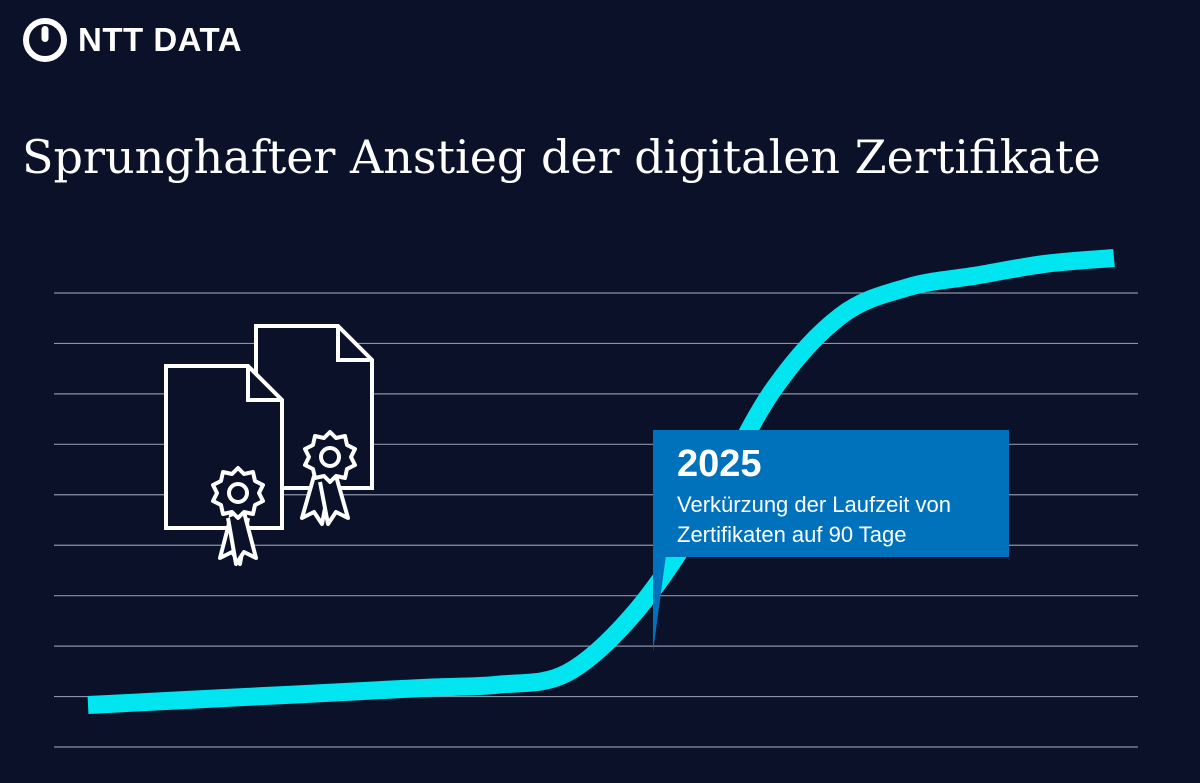 This screenshot has width=1200, height=783. What do you see at coordinates (719, 464) in the screenshot?
I see `callout-year: 2025` at bounding box center [719, 464].